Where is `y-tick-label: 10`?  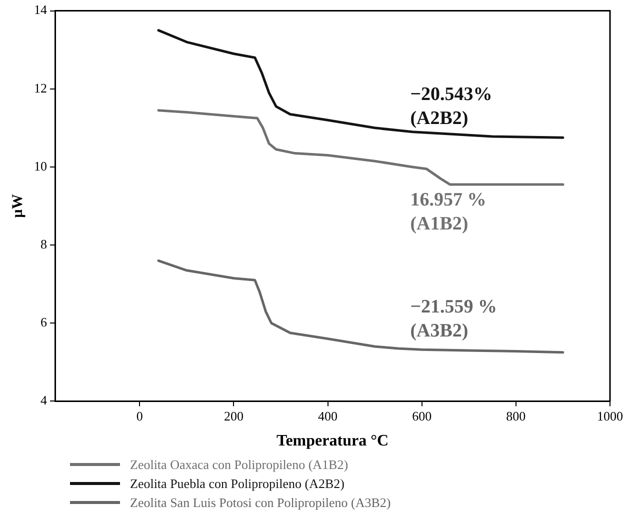 y-tick-label: 10 is located at coordinates (40, 166).